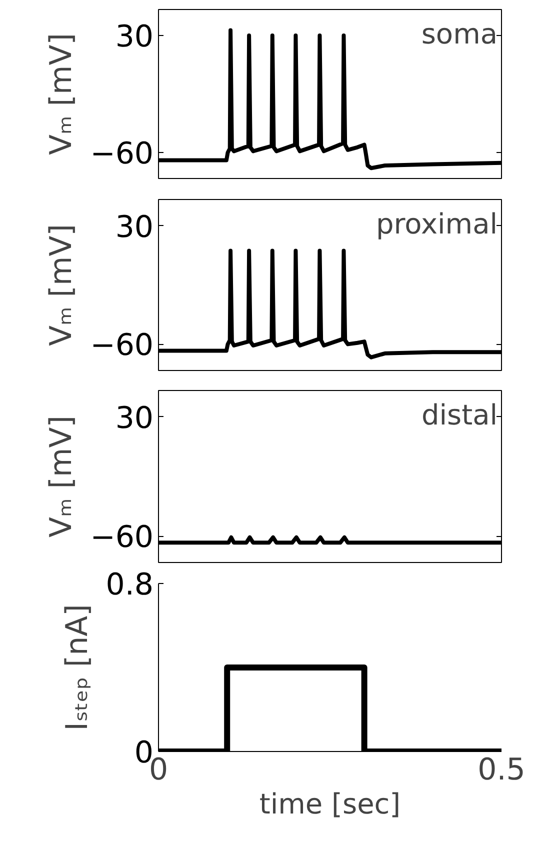 The width and height of the screenshot is (537, 847). Describe the element at coordinates (459, 34) in the screenshot. I see `annotation: soma` at that location.